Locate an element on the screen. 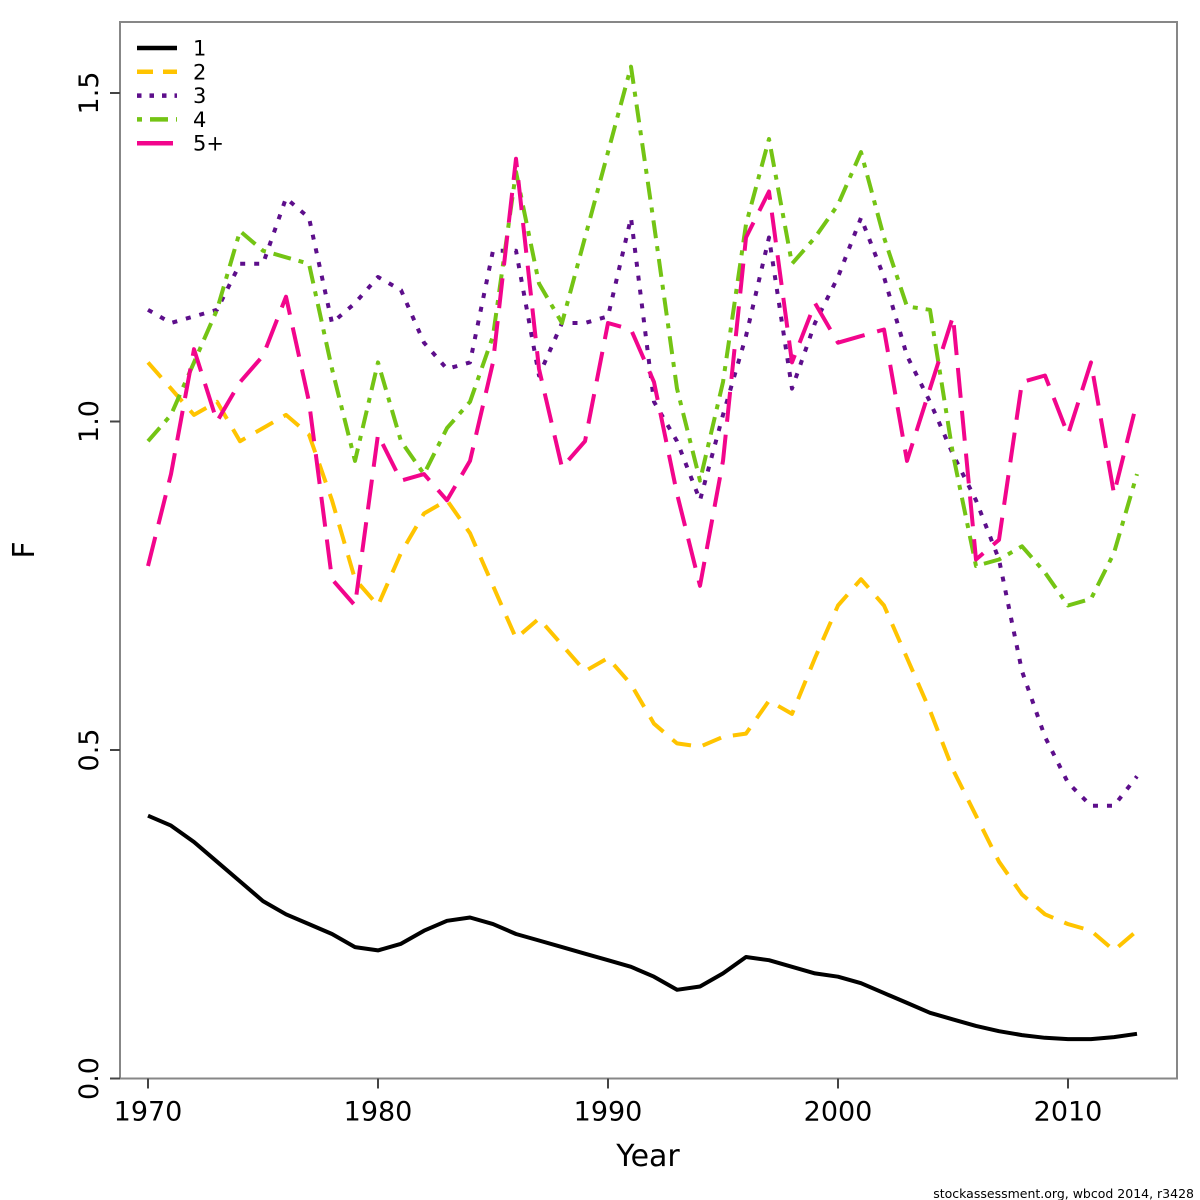 This screenshot has width=1200, height=1200. x-tick-label: 2000 is located at coordinates (838, 1112).